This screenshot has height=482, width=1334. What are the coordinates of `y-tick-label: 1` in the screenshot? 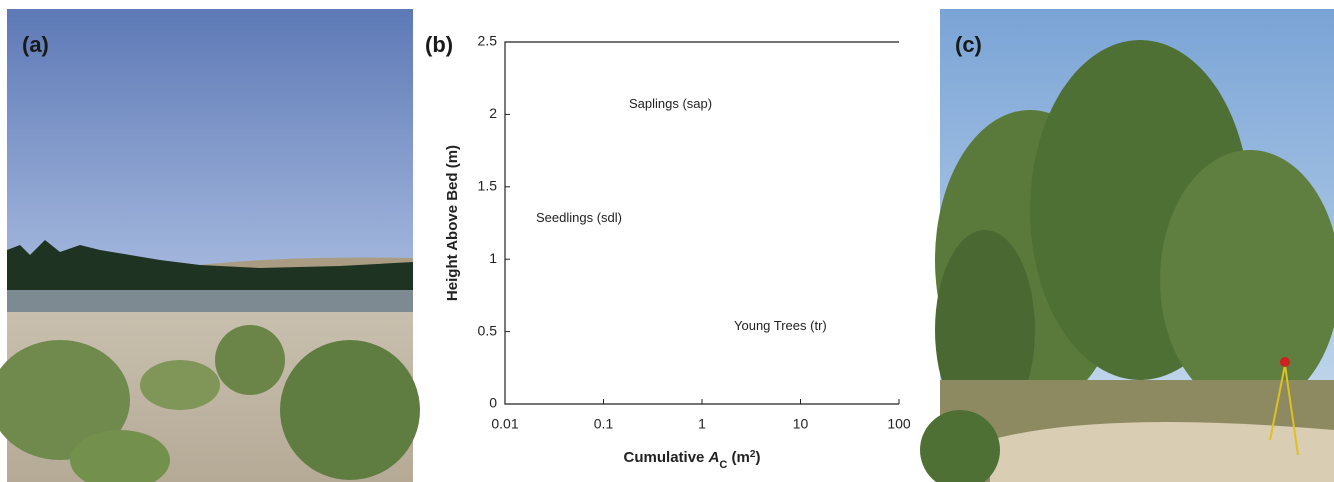 It's located at (493, 258).